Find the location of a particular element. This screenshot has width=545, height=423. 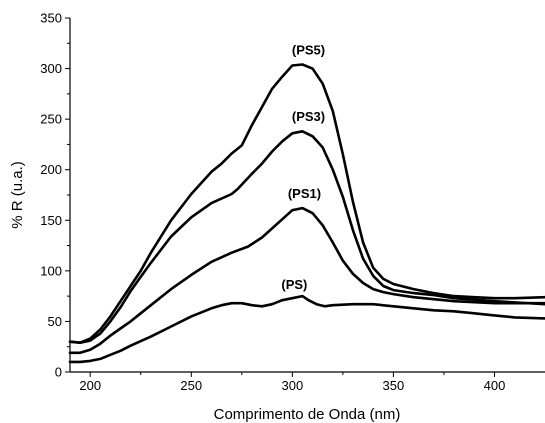

x-tick-label: 400 is located at coordinates (495, 385).